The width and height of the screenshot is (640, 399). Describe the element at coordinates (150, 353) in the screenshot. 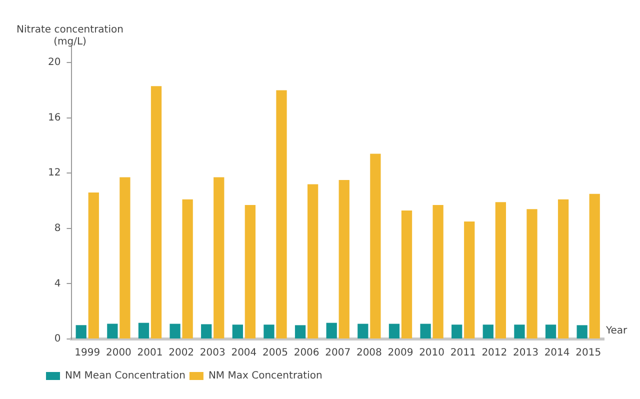

I see `x-tick-label: 2001` at that location.